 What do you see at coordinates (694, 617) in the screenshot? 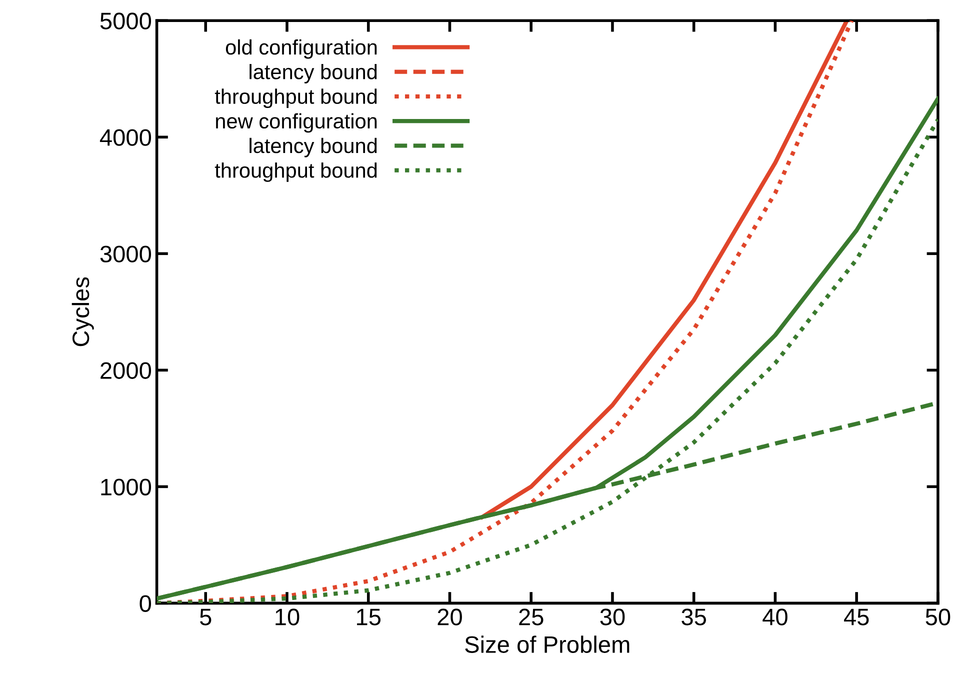
I see `x-tick-label: 35` at bounding box center [694, 617].